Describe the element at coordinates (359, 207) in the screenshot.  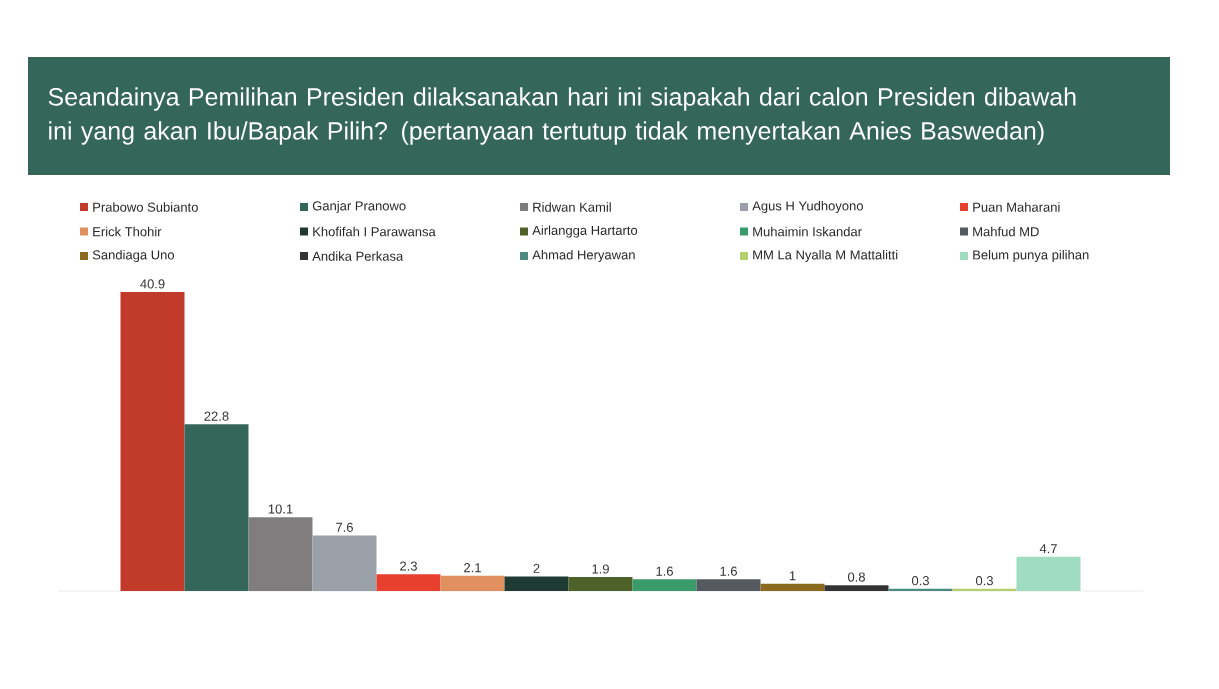
I see `legend-label: Ganjar Pranowo` at that location.